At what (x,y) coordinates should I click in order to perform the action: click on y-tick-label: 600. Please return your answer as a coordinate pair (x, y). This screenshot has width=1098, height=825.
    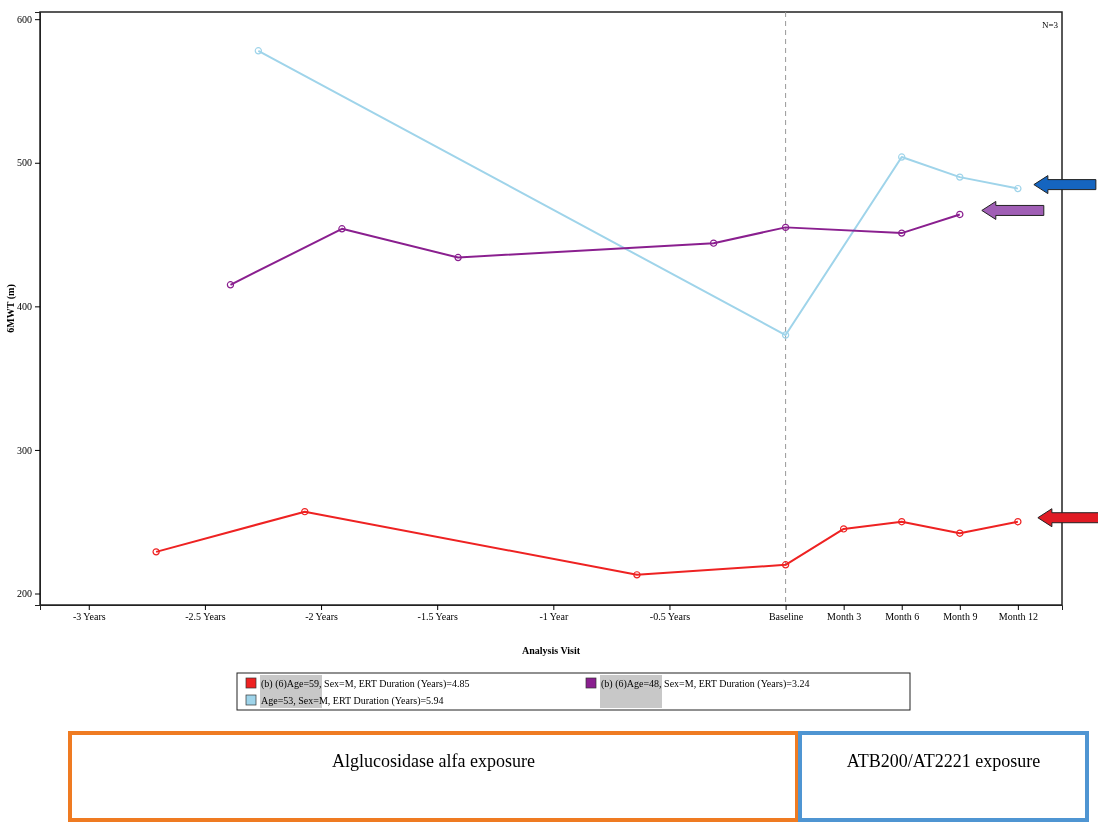
    Looking at the image, I should click on (24, 19).